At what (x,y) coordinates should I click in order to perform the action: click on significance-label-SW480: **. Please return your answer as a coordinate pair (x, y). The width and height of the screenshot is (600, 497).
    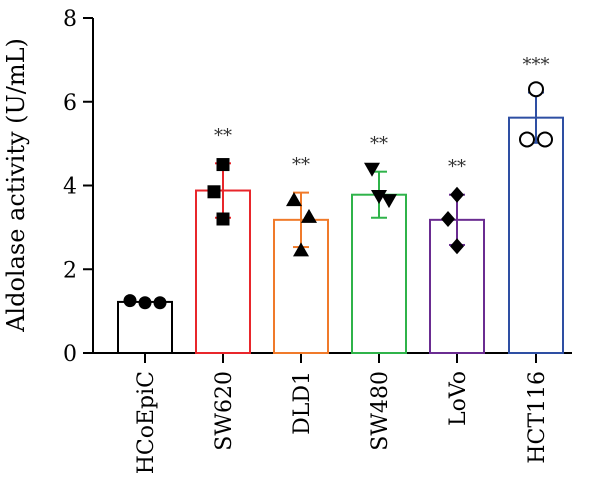
    Looking at the image, I should click on (379, 144).